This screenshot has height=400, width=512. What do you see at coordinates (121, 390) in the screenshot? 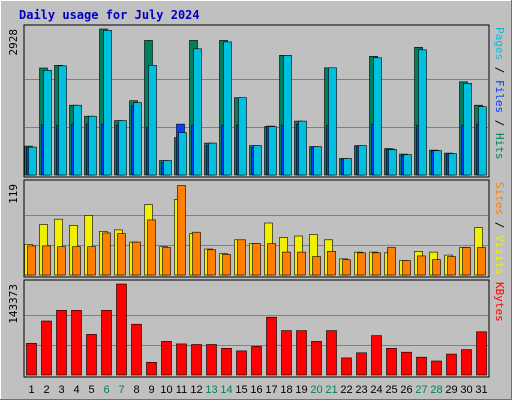
I see `day-label-7: 7` at bounding box center [121, 390].